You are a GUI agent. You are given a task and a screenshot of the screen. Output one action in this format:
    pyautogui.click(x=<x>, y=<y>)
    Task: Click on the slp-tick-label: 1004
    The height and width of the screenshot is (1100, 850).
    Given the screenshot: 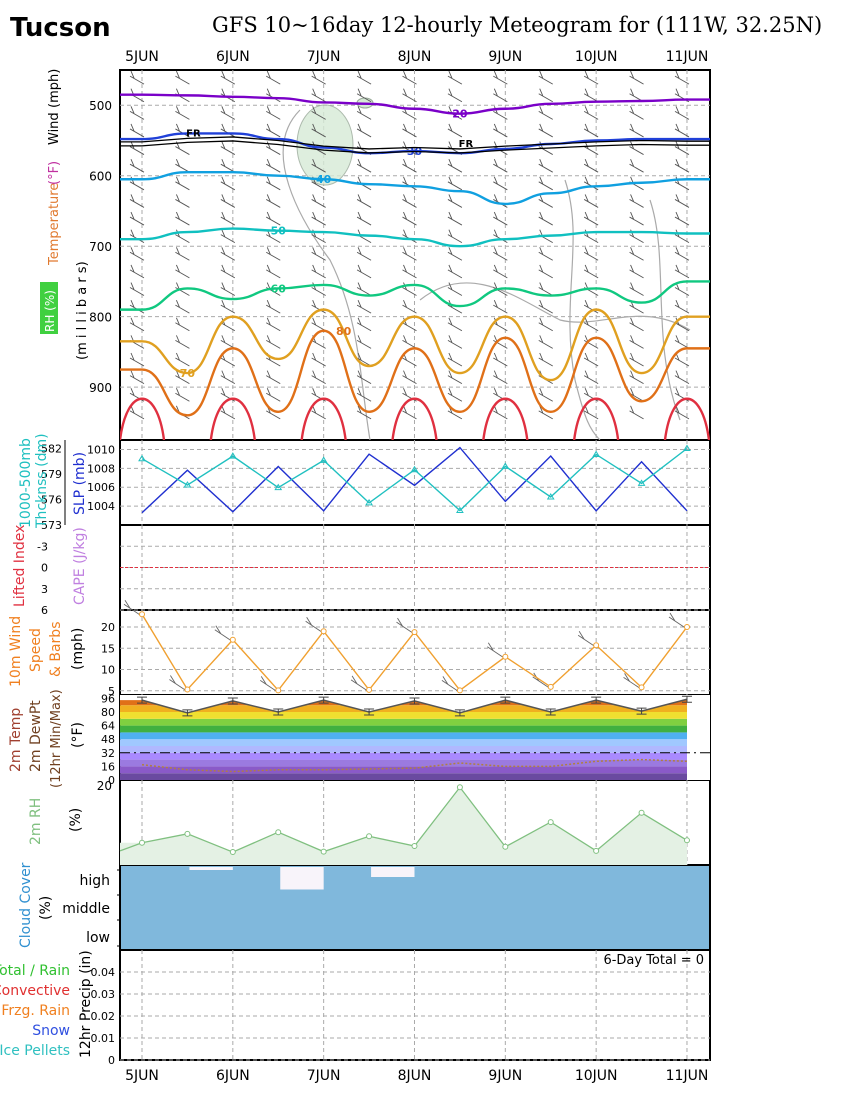 What is the action you would take?
    pyautogui.click(x=101, y=506)
    